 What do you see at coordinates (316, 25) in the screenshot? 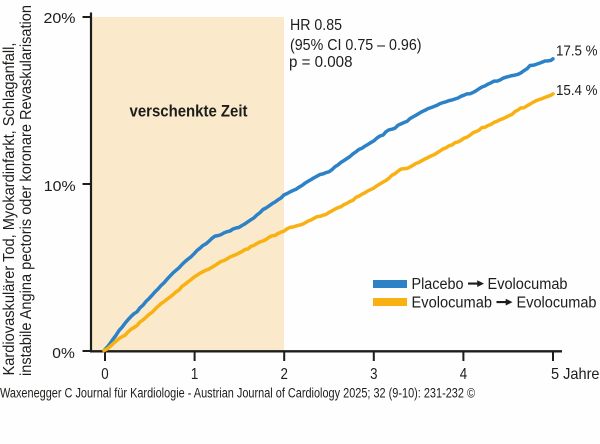
I see `svg-text: HR 0.85` at bounding box center [316, 25].